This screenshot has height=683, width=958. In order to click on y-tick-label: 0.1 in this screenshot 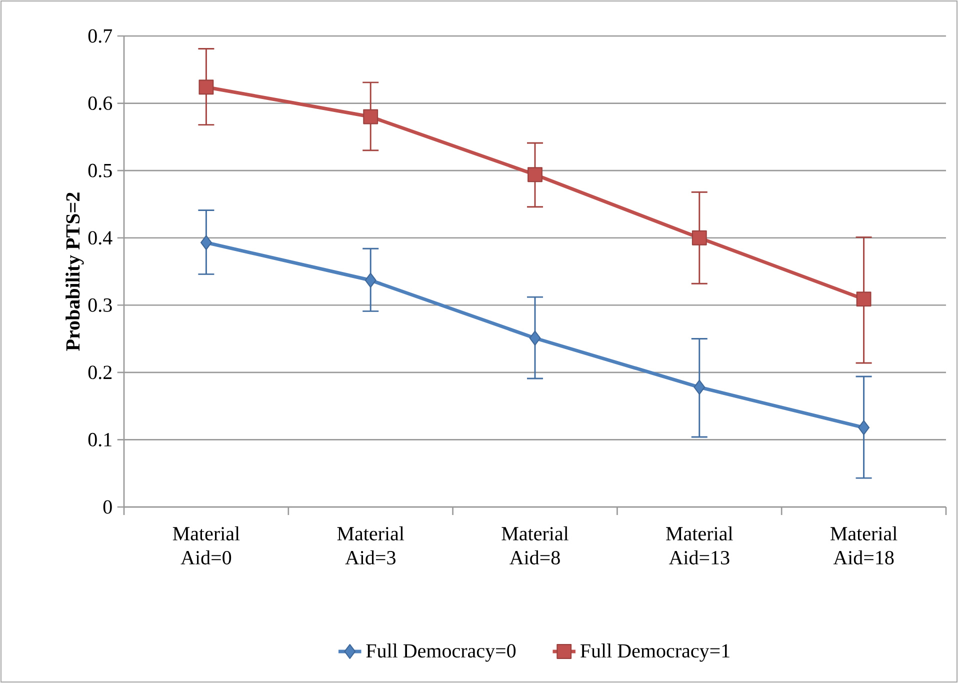, I will do `click(100, 439)`.